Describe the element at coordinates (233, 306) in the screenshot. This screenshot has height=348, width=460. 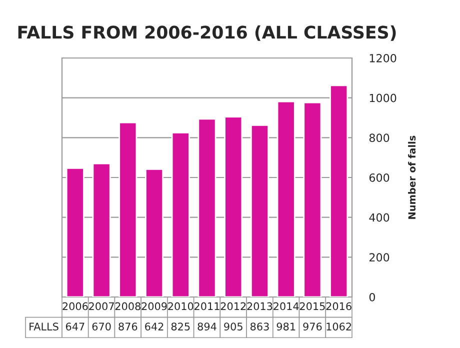
I see `x-tick-label: 2012` at that location.